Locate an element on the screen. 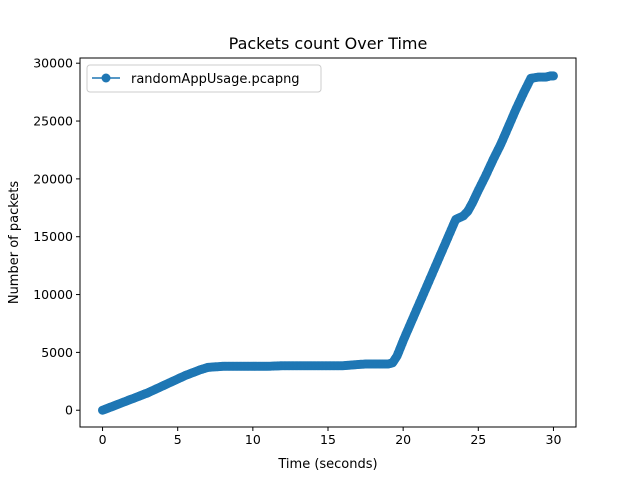 This screenshot has height=480, width=640. x-axis-label: Time (seconds) is located at coordinates (327, 464).